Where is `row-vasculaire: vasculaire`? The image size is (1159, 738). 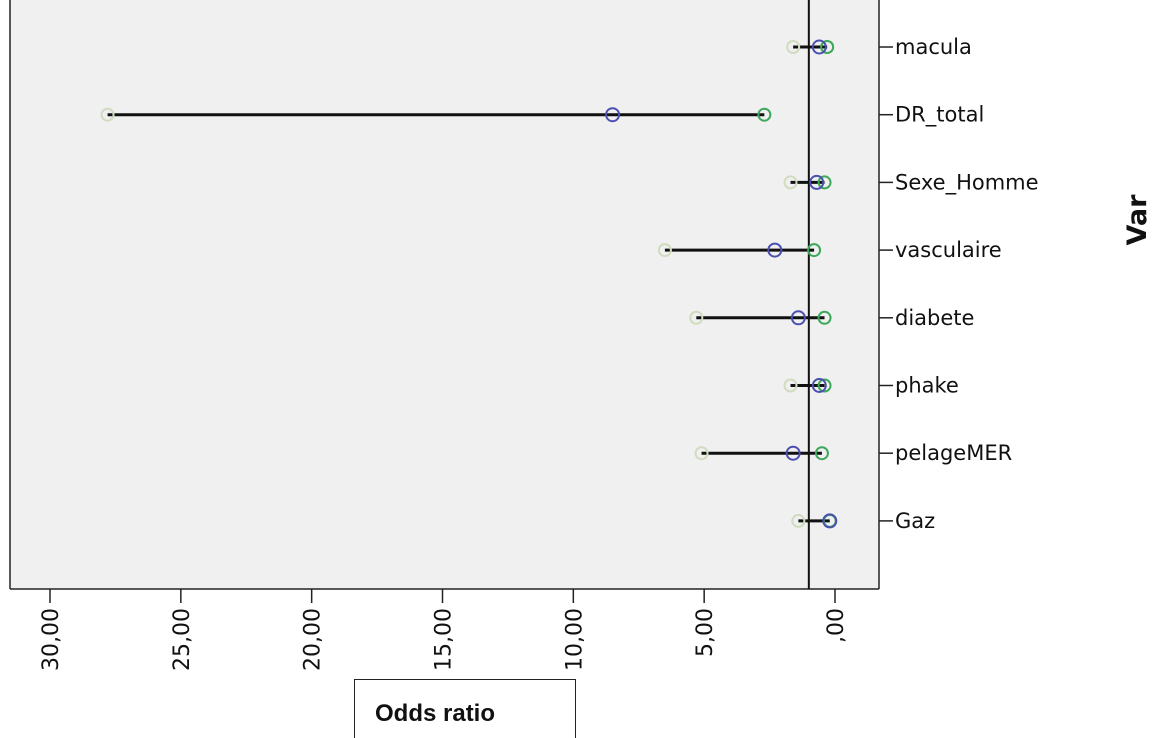
row-vasculaire: vasculaire is located at coordinates (829, 250).